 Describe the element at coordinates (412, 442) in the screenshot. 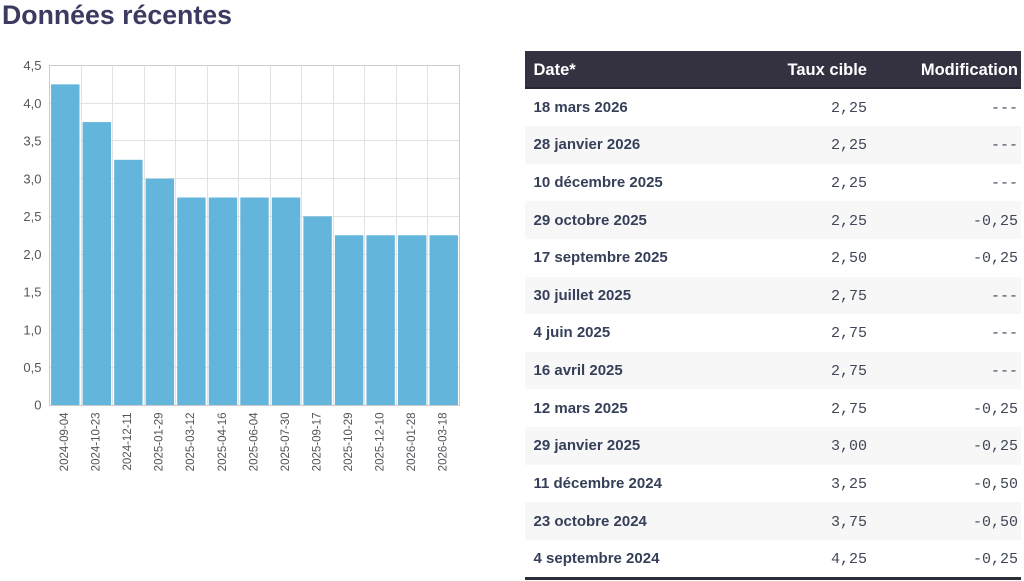

I see `svg-text: 2026-01-28` at that location.